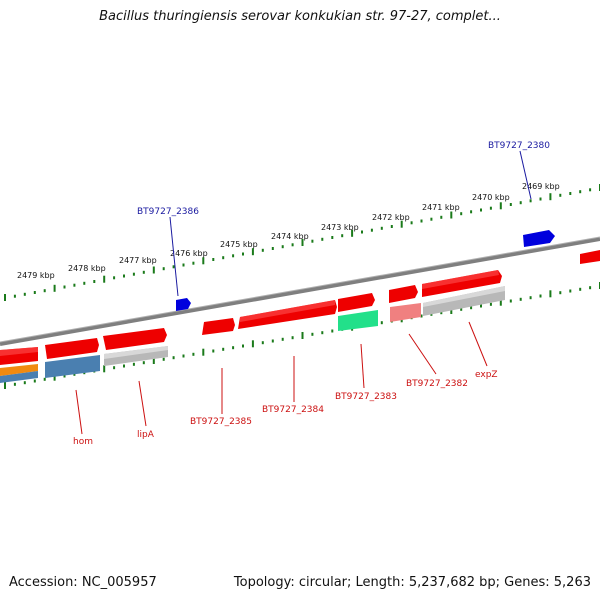 Image resolution: width=600 pixels, height=600 pixels. I want to click on gene-label-hom: hom, so click(83, 442).